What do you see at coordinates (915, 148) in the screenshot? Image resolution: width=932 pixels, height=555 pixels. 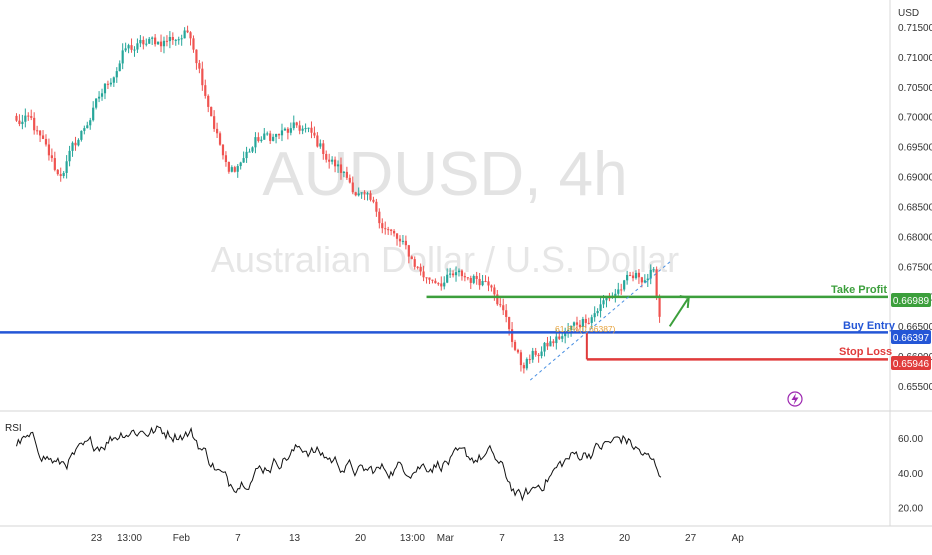 I see `price-tick-label: 0.69500` at bounding box center [915, 148].